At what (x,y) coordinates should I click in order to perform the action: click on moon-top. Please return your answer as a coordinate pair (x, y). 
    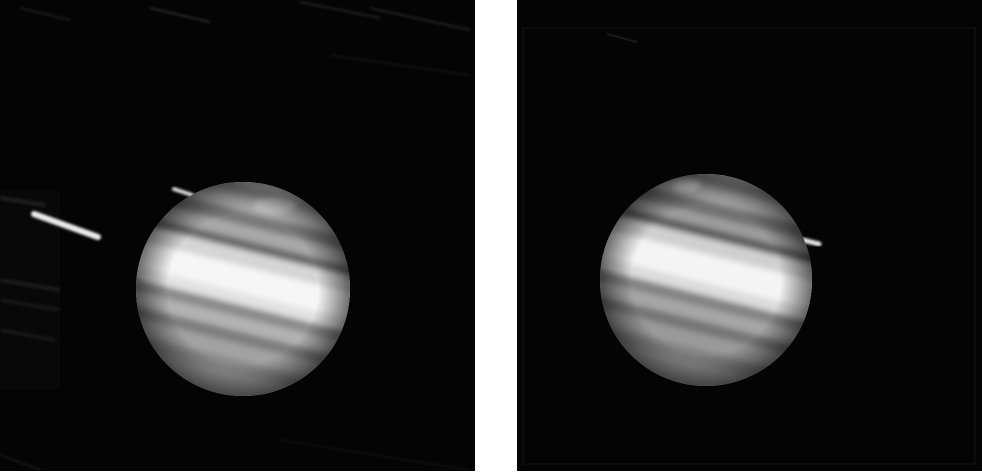
    Looking at the image, I should click on (183, 192).